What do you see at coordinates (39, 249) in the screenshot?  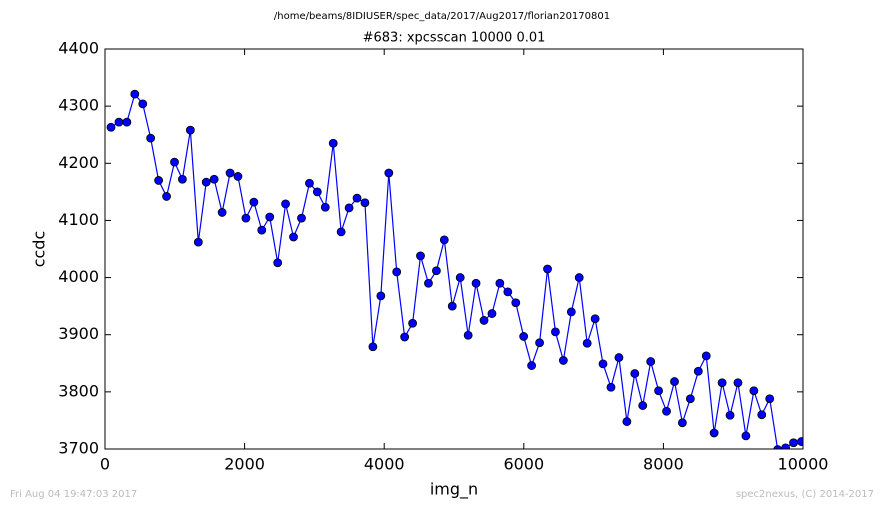 I see `y-axis-label: ccdc` at bounding box center [39, 249].